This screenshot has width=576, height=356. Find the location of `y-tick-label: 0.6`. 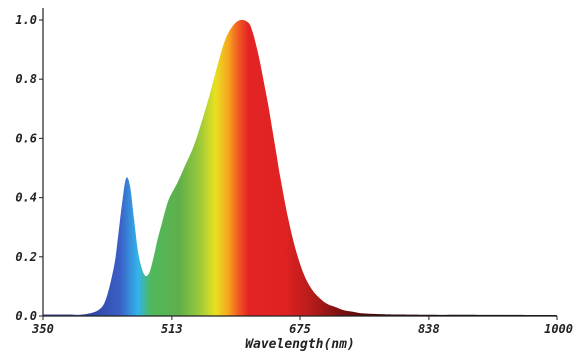

y-tick-label: 0.6 is located at coordinates (26, 138).